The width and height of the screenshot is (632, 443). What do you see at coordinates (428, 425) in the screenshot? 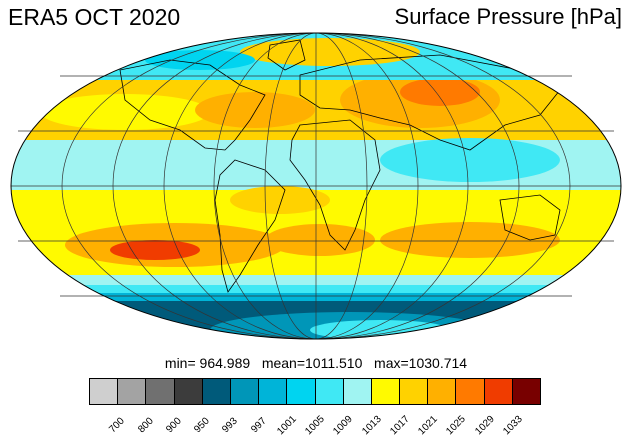
I see `colorbar-tick-label: 1021` at bounding box center [428, 425].